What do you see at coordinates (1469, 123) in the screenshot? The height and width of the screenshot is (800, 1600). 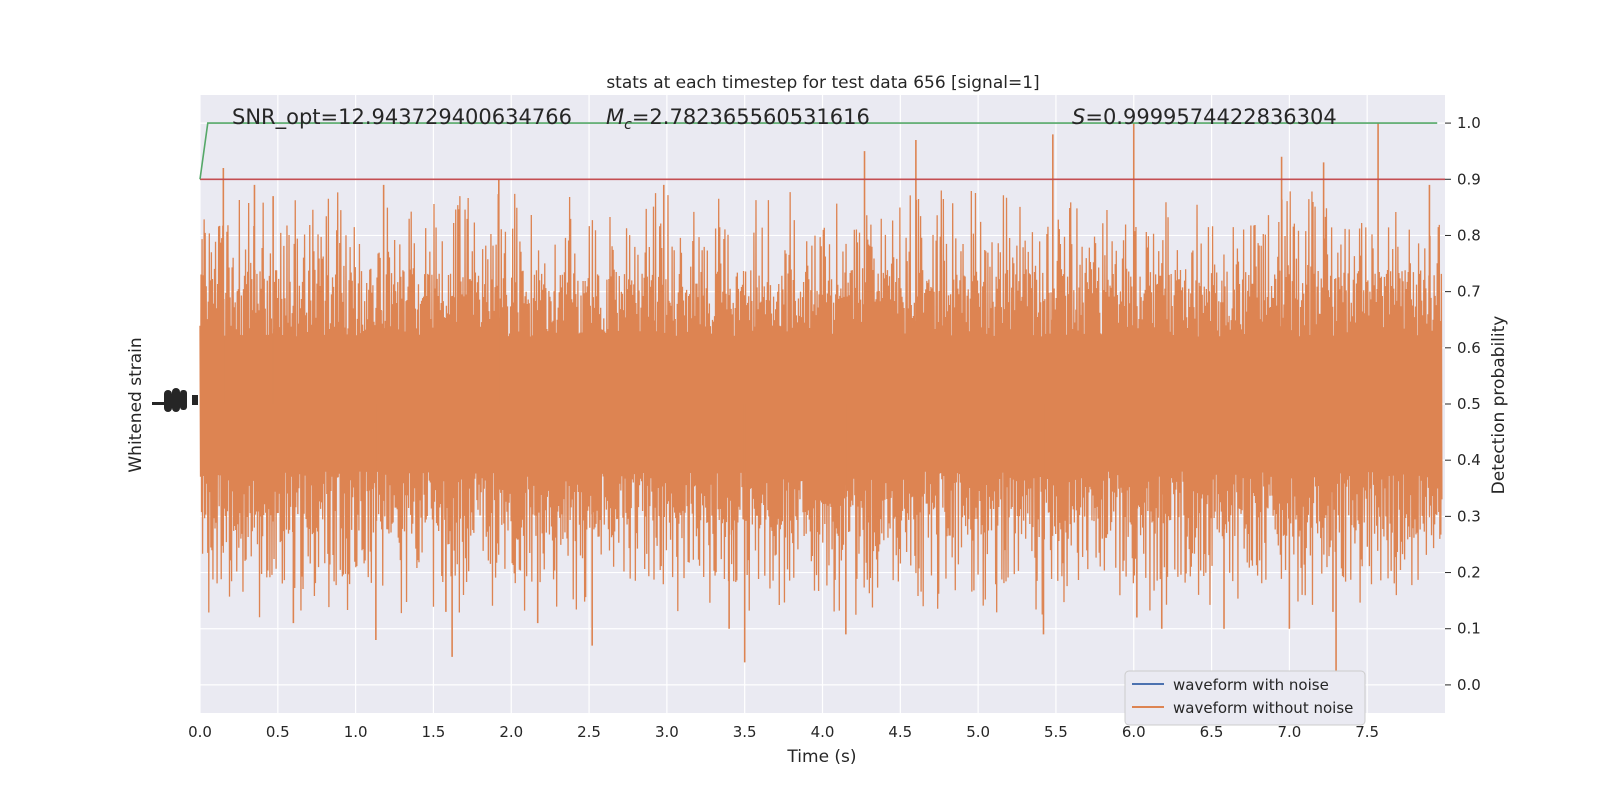 I see `y-right-tick-label: 1.0` at bounding box center [1469, 123].